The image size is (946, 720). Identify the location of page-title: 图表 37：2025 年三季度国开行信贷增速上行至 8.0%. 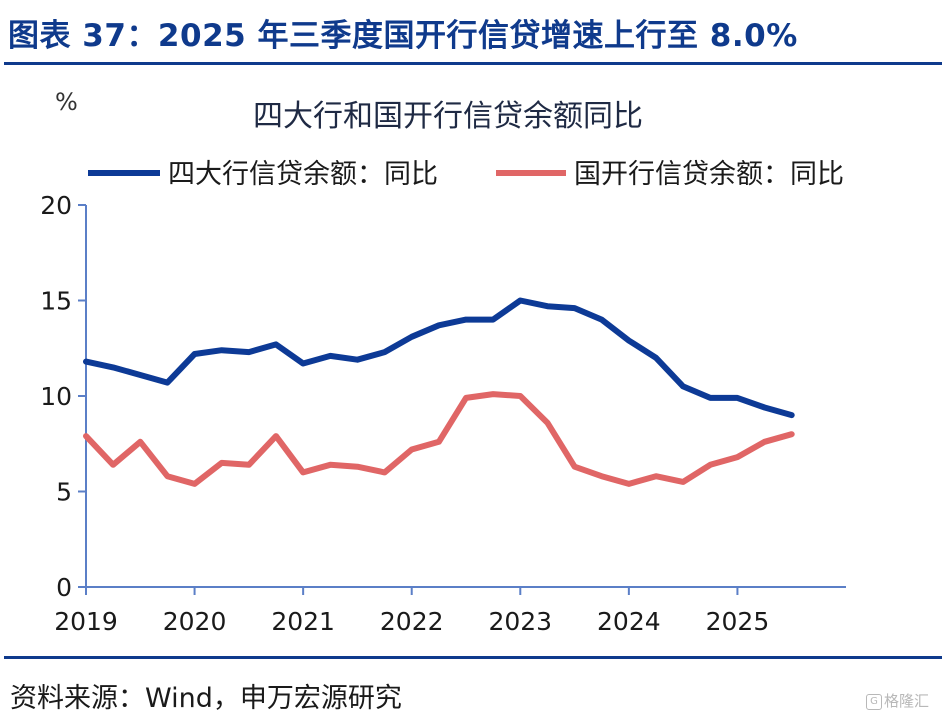
(403, 36).